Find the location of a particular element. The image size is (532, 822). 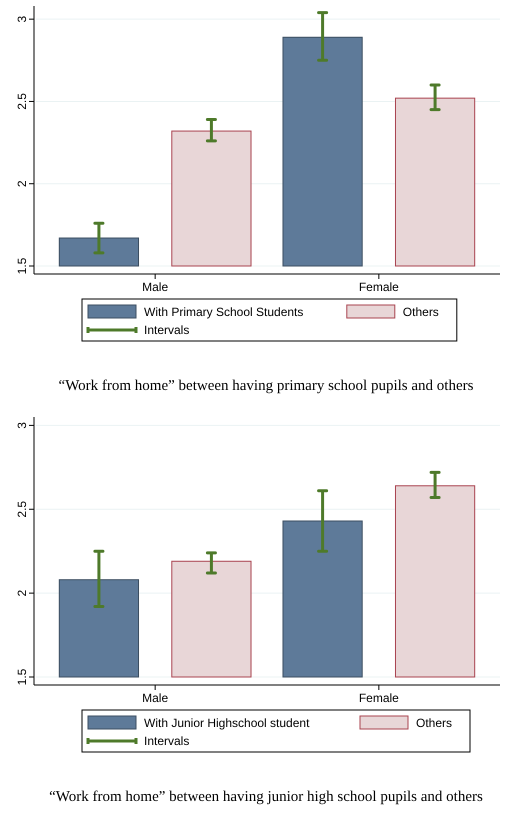

text: “Work from home” between having junior high school pupils and others is located at coordinates (266, 797).